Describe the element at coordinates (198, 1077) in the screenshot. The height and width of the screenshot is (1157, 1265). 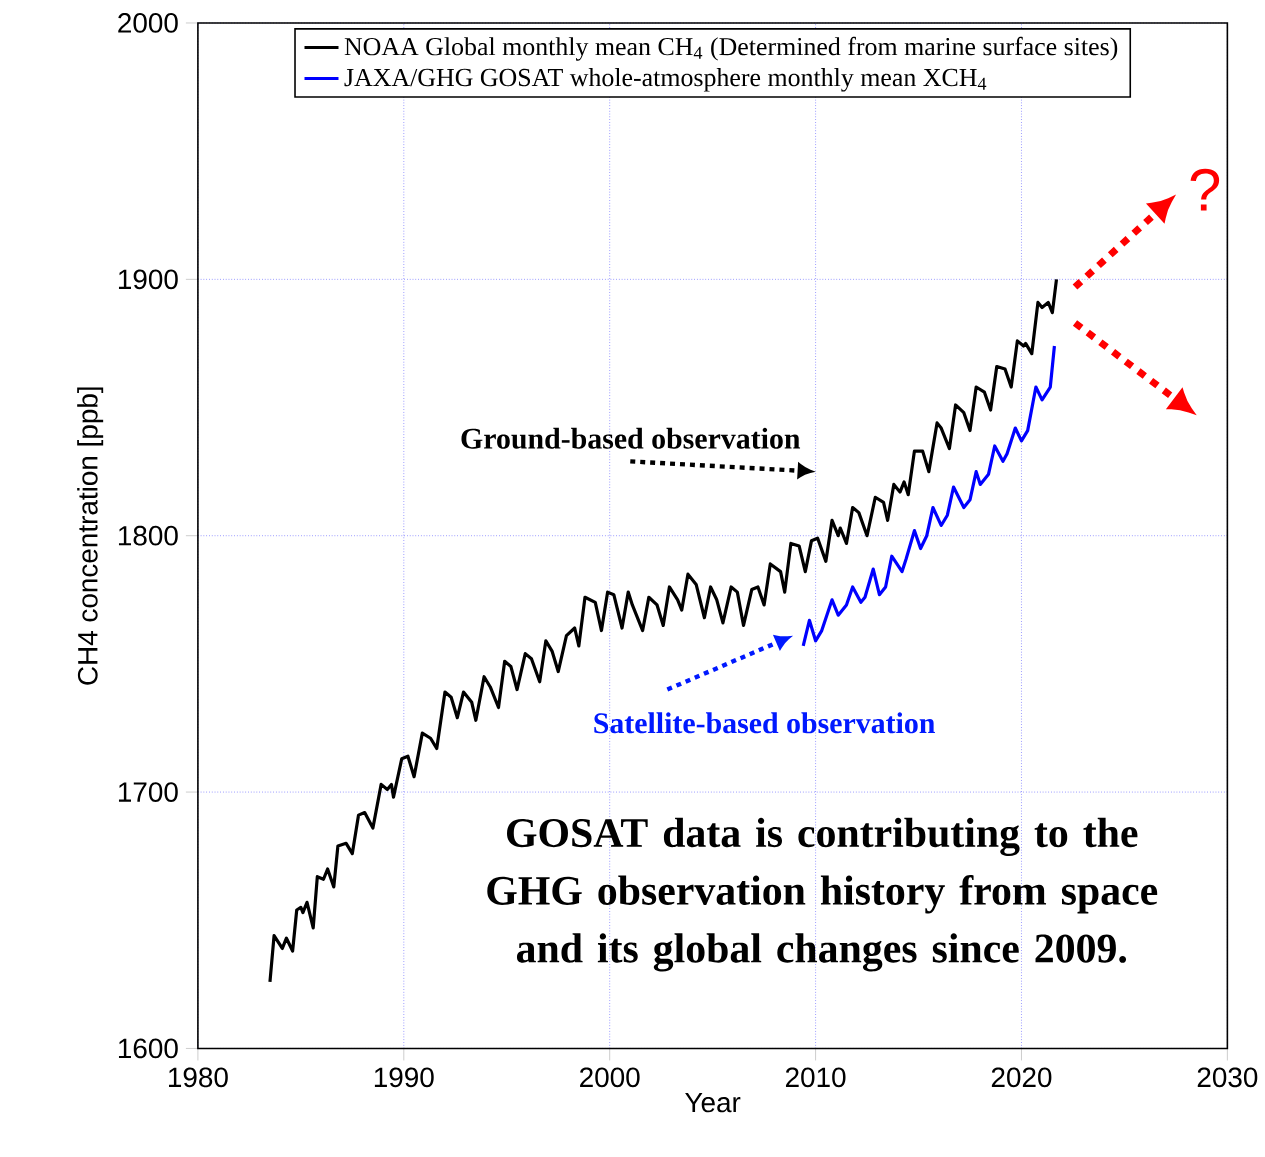
I see `x-tick-label: 1980` at that location.